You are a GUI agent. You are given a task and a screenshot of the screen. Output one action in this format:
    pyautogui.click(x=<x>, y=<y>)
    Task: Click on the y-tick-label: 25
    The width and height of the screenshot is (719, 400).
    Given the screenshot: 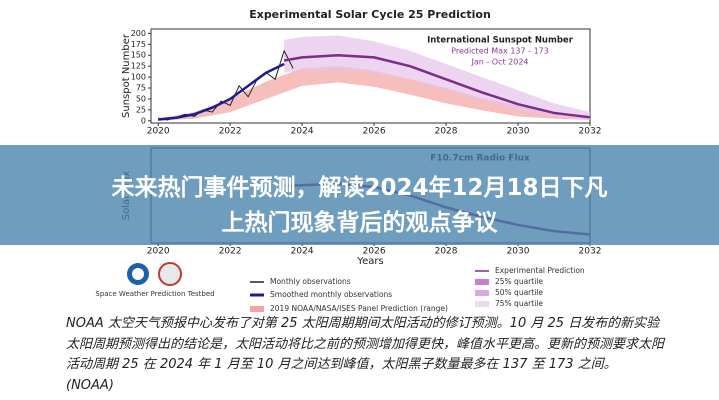 What is the action you would take?
    pyautogui.click(x=141, y=109)
    